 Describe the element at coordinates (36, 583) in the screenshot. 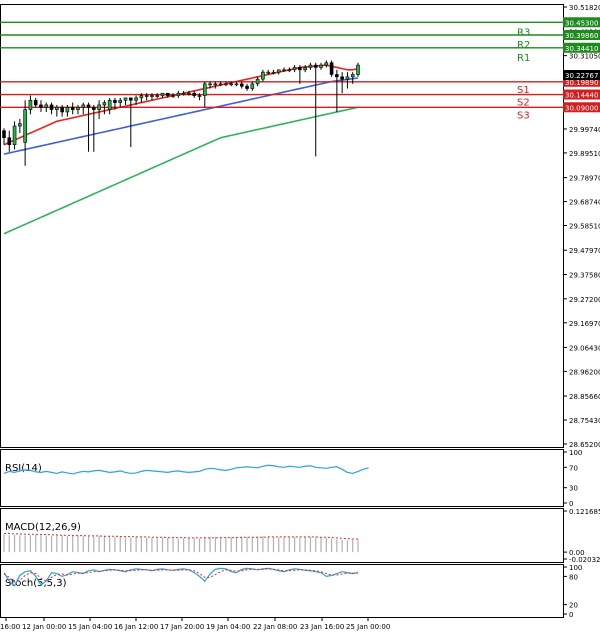

I see `stoch-label: Stoch(5,5,3)` at that location.